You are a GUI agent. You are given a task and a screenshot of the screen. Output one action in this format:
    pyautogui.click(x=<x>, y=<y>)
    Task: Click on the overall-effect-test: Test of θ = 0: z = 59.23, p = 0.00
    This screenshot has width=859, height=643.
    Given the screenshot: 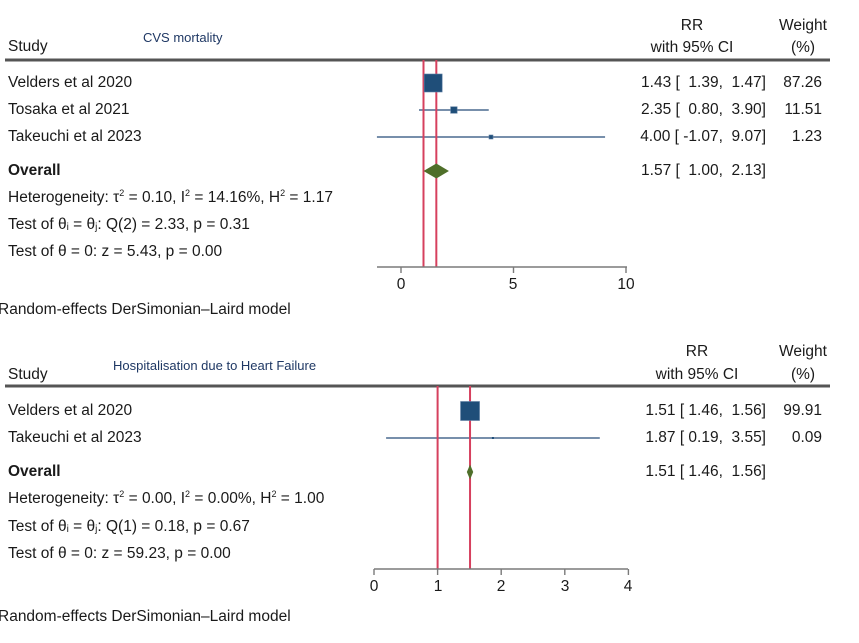 What is the action you would take?
    pyautogui.click(x=119, y=553)
    